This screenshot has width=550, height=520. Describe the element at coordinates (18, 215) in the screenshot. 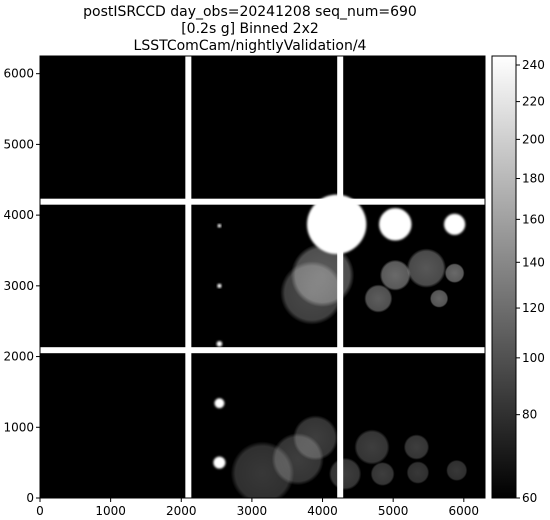

I see `y-tick-label: 4000` at that location.